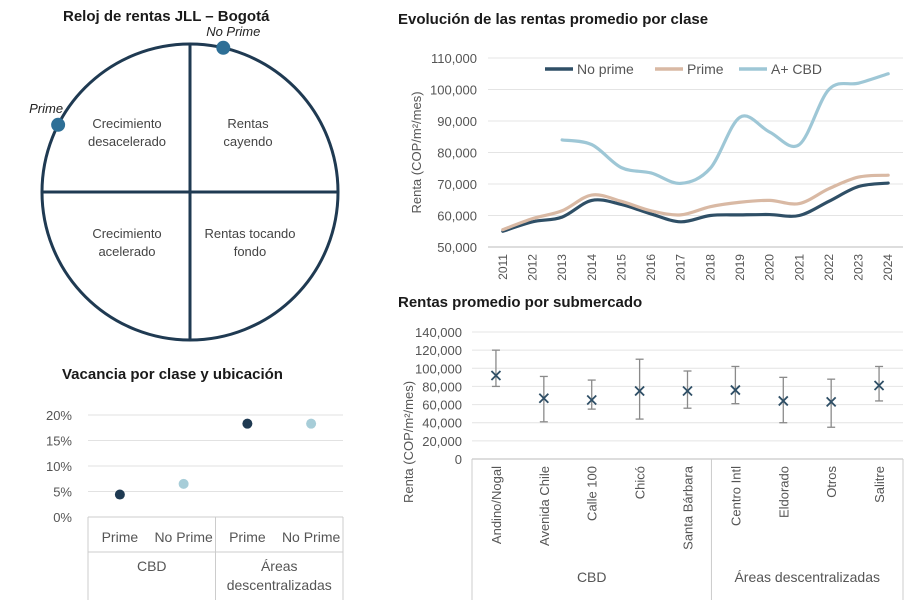 This screenshot has height=600, width=921. I want to click on evolution-xtick: 2017, so click(681, 267).